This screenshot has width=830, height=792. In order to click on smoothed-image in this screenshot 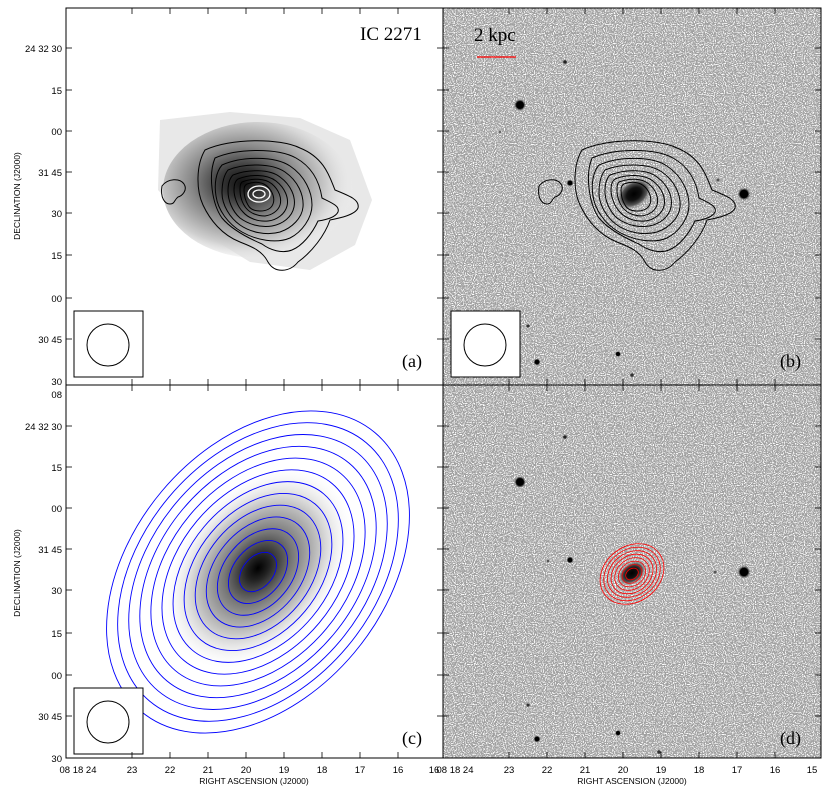, I will do `click(258, 568)`.